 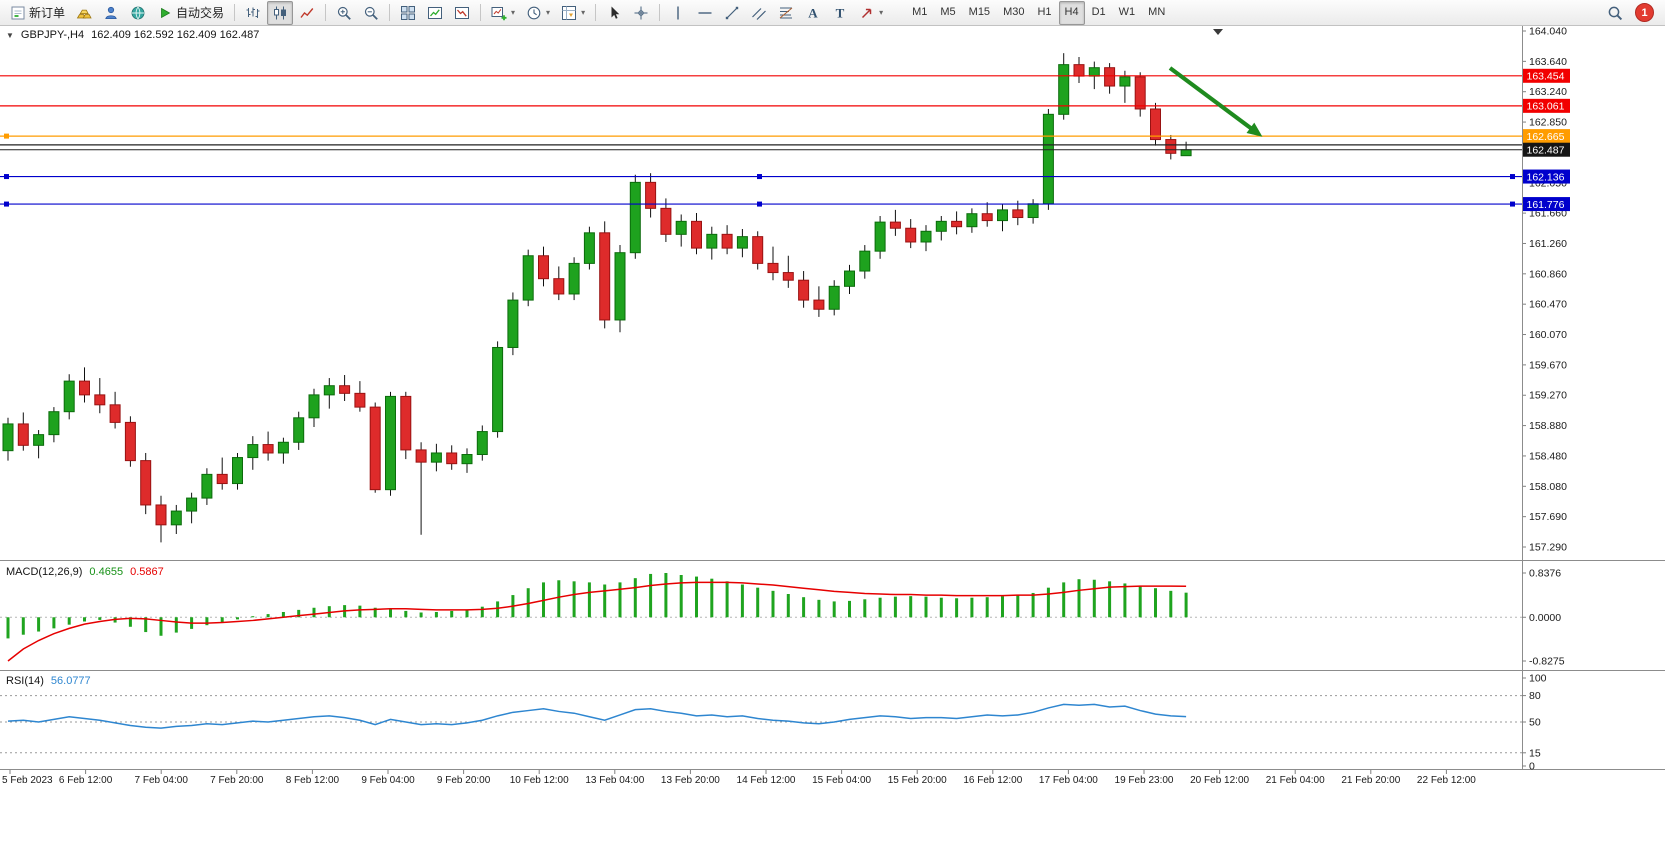 What do you see at coordinates (253, 13) in the screenshot?
I see `bar-chart-button` at bounding box center [253, 13].